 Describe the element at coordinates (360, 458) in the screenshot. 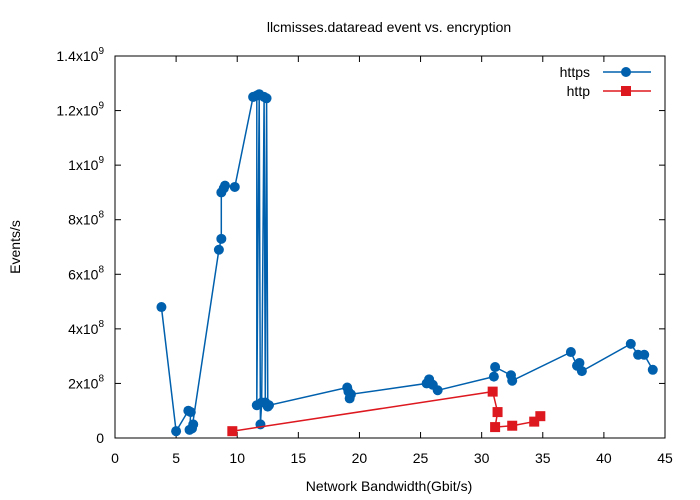

I see `x-tick-label: 20` at that location.